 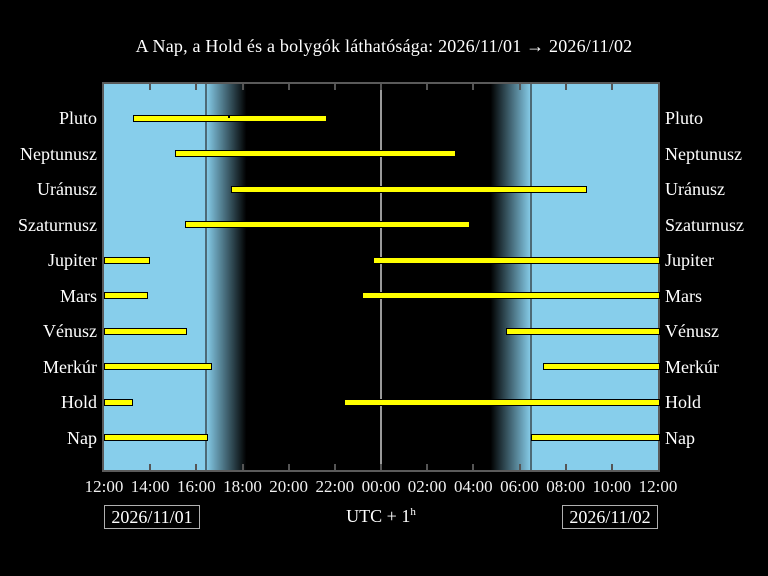 I want to click on timezone-text: UTC + 1, so click(x=378, y=516).